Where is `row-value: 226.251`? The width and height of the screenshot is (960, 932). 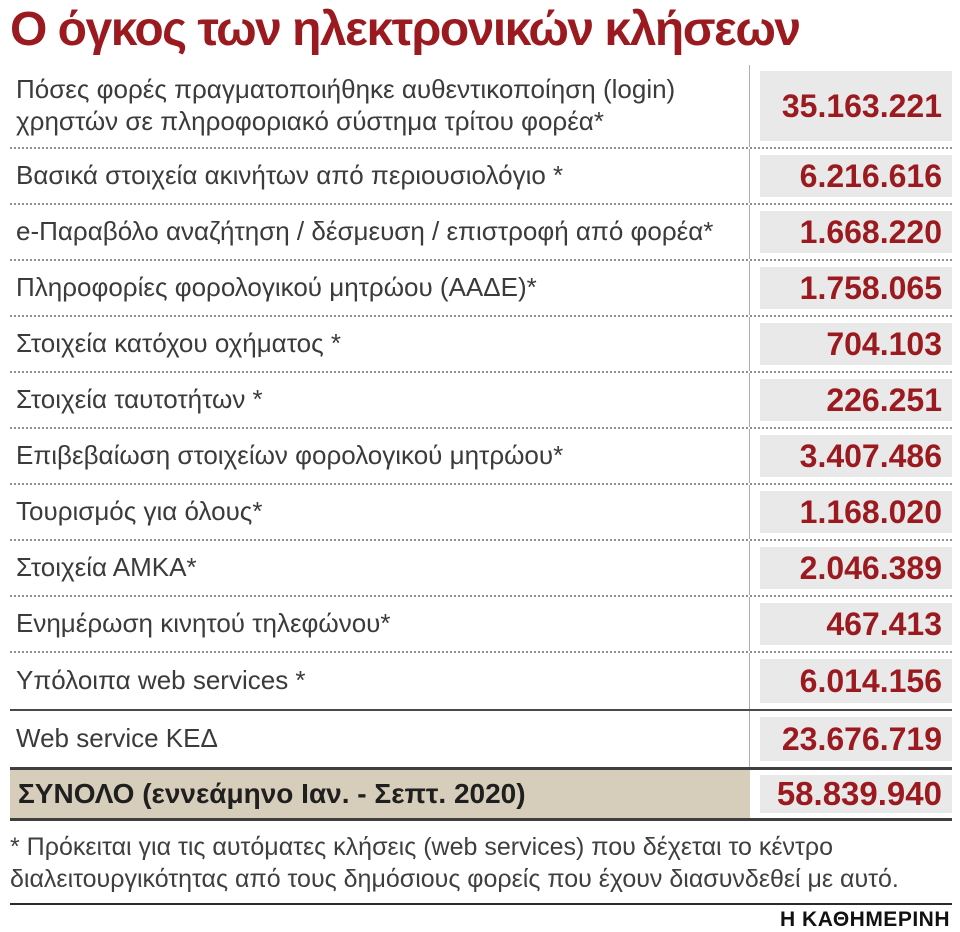
row-value: 226.251 is located at coordinates (856, 400).